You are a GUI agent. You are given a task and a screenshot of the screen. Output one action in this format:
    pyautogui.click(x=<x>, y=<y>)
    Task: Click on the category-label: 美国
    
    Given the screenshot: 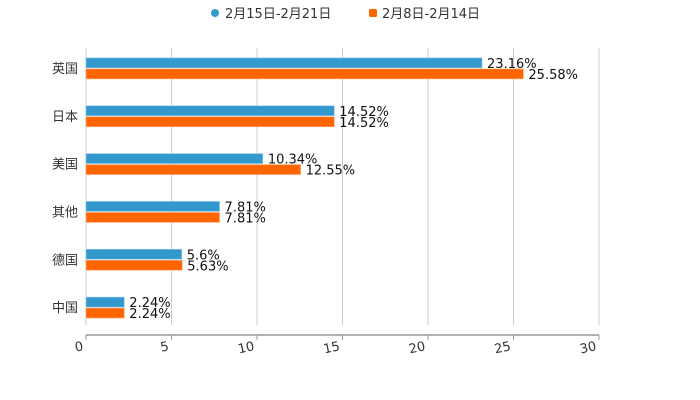 What is the action you would take?
    pyautogui.click(x=65, y=165)
    